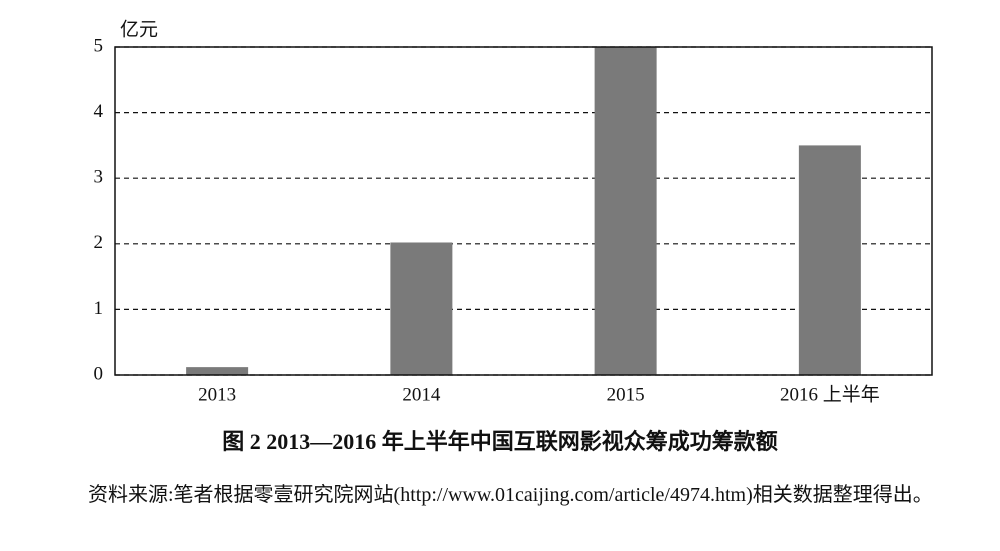 Image resolution: width=1000 pixels, height=551 pixels. Describe the element at coordinates (421, 394) in the screenshot. I see `x-tick-label: 2014` at that location.